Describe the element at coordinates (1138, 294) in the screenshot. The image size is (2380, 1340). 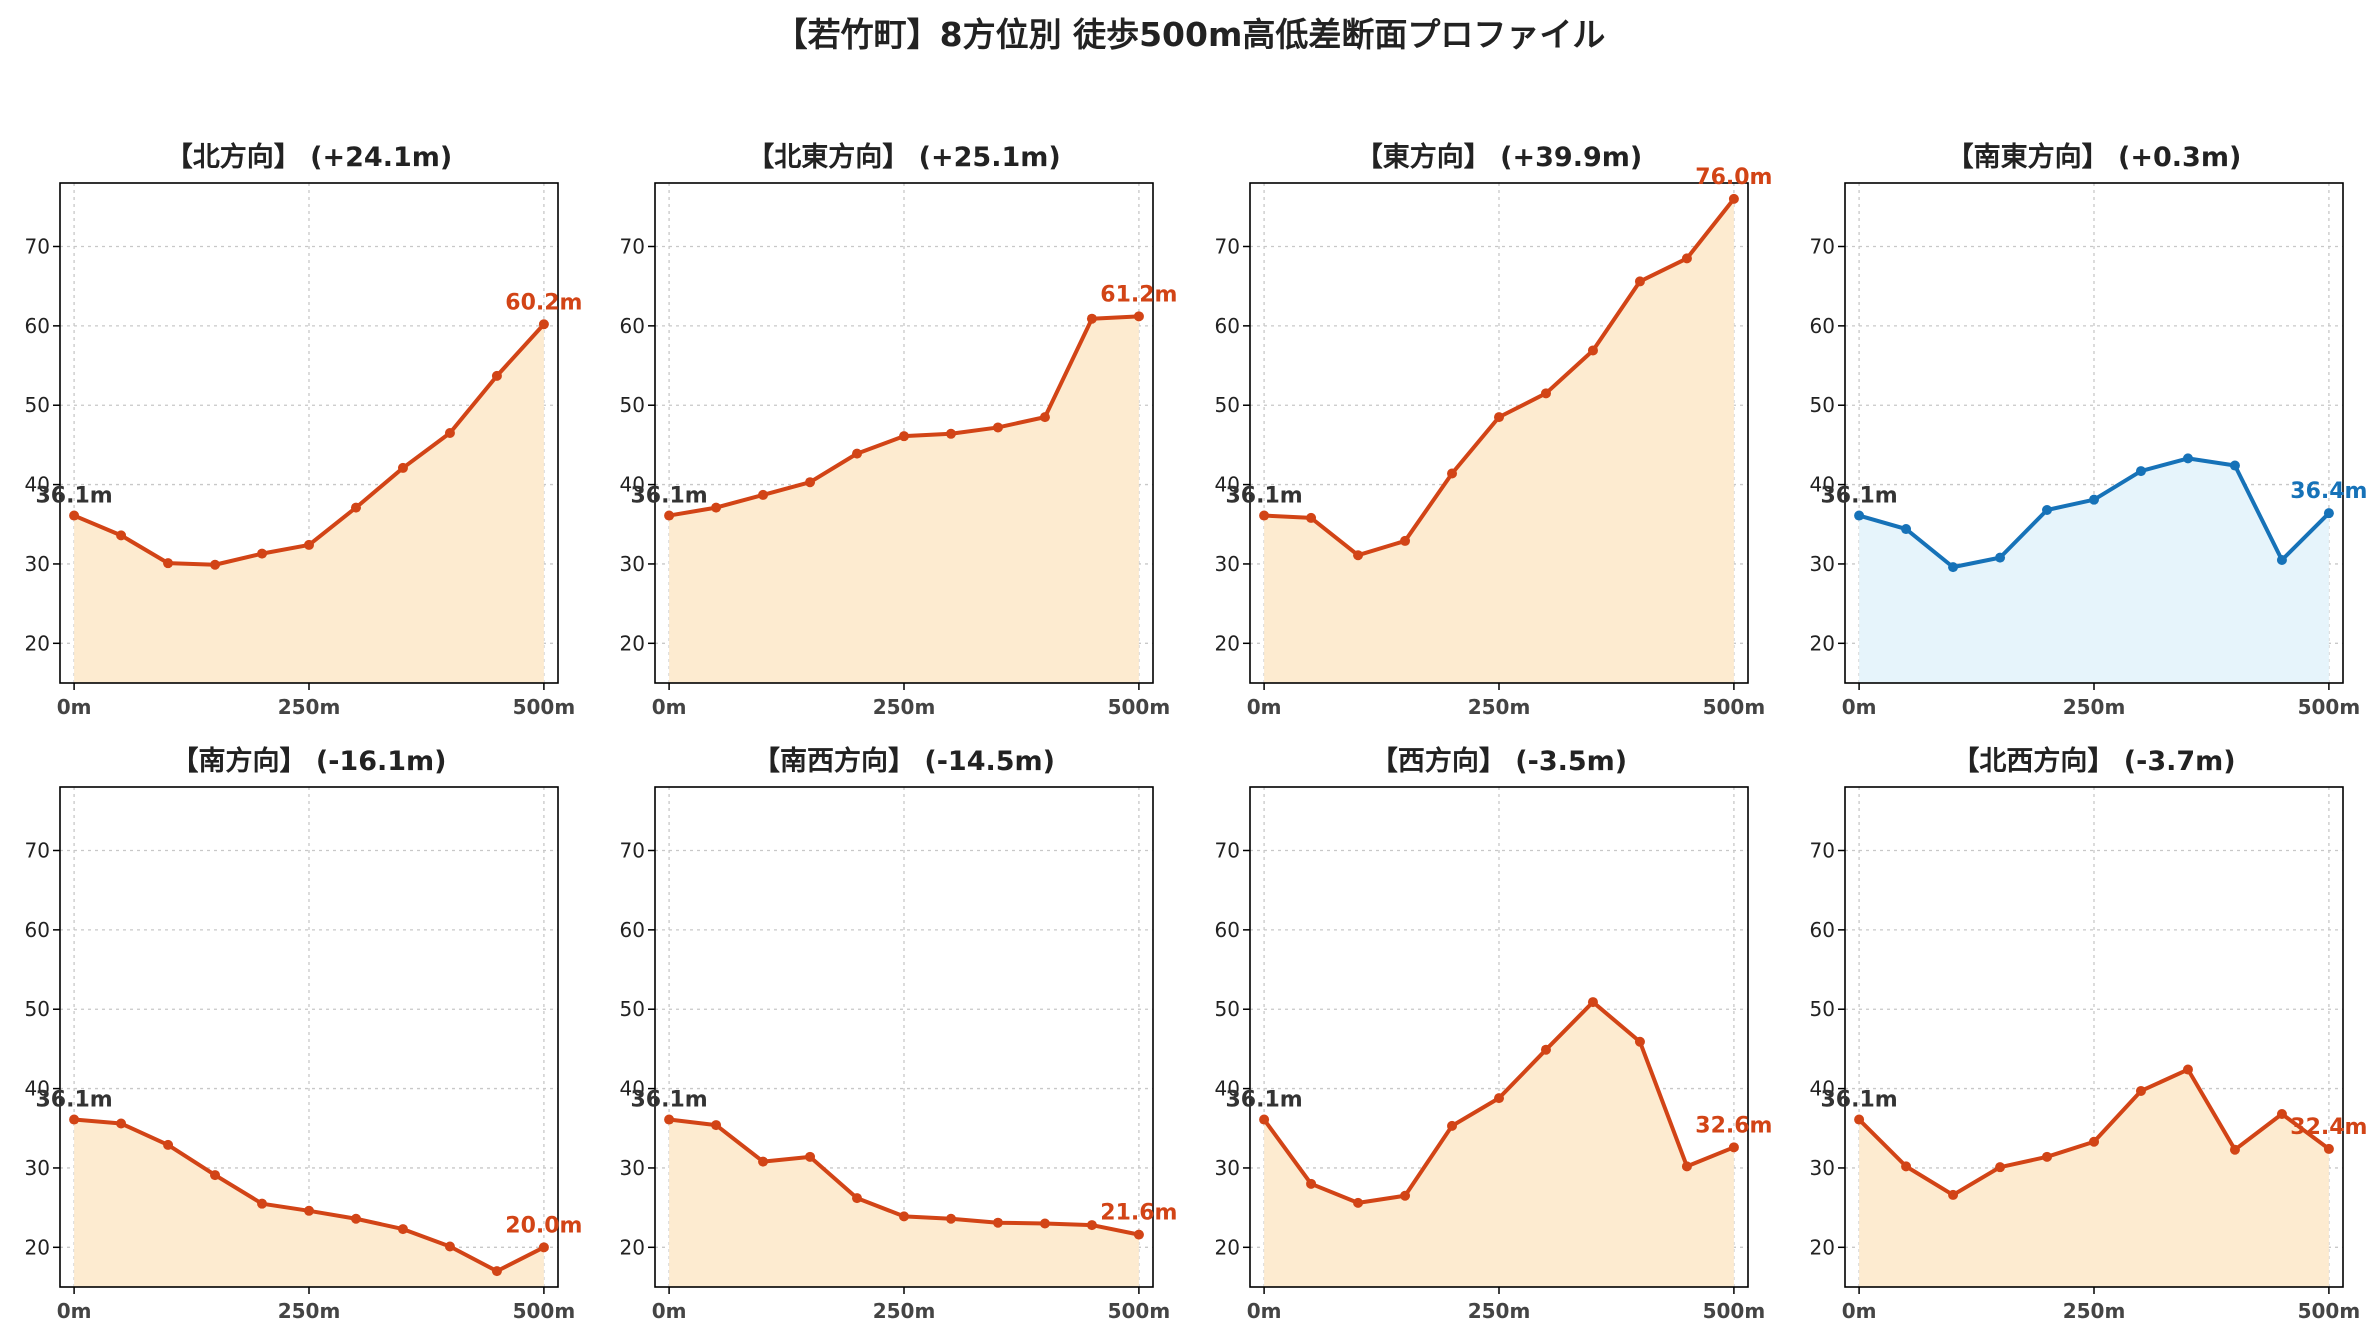
I see `end-elevation-label: 61.2m` at that location.